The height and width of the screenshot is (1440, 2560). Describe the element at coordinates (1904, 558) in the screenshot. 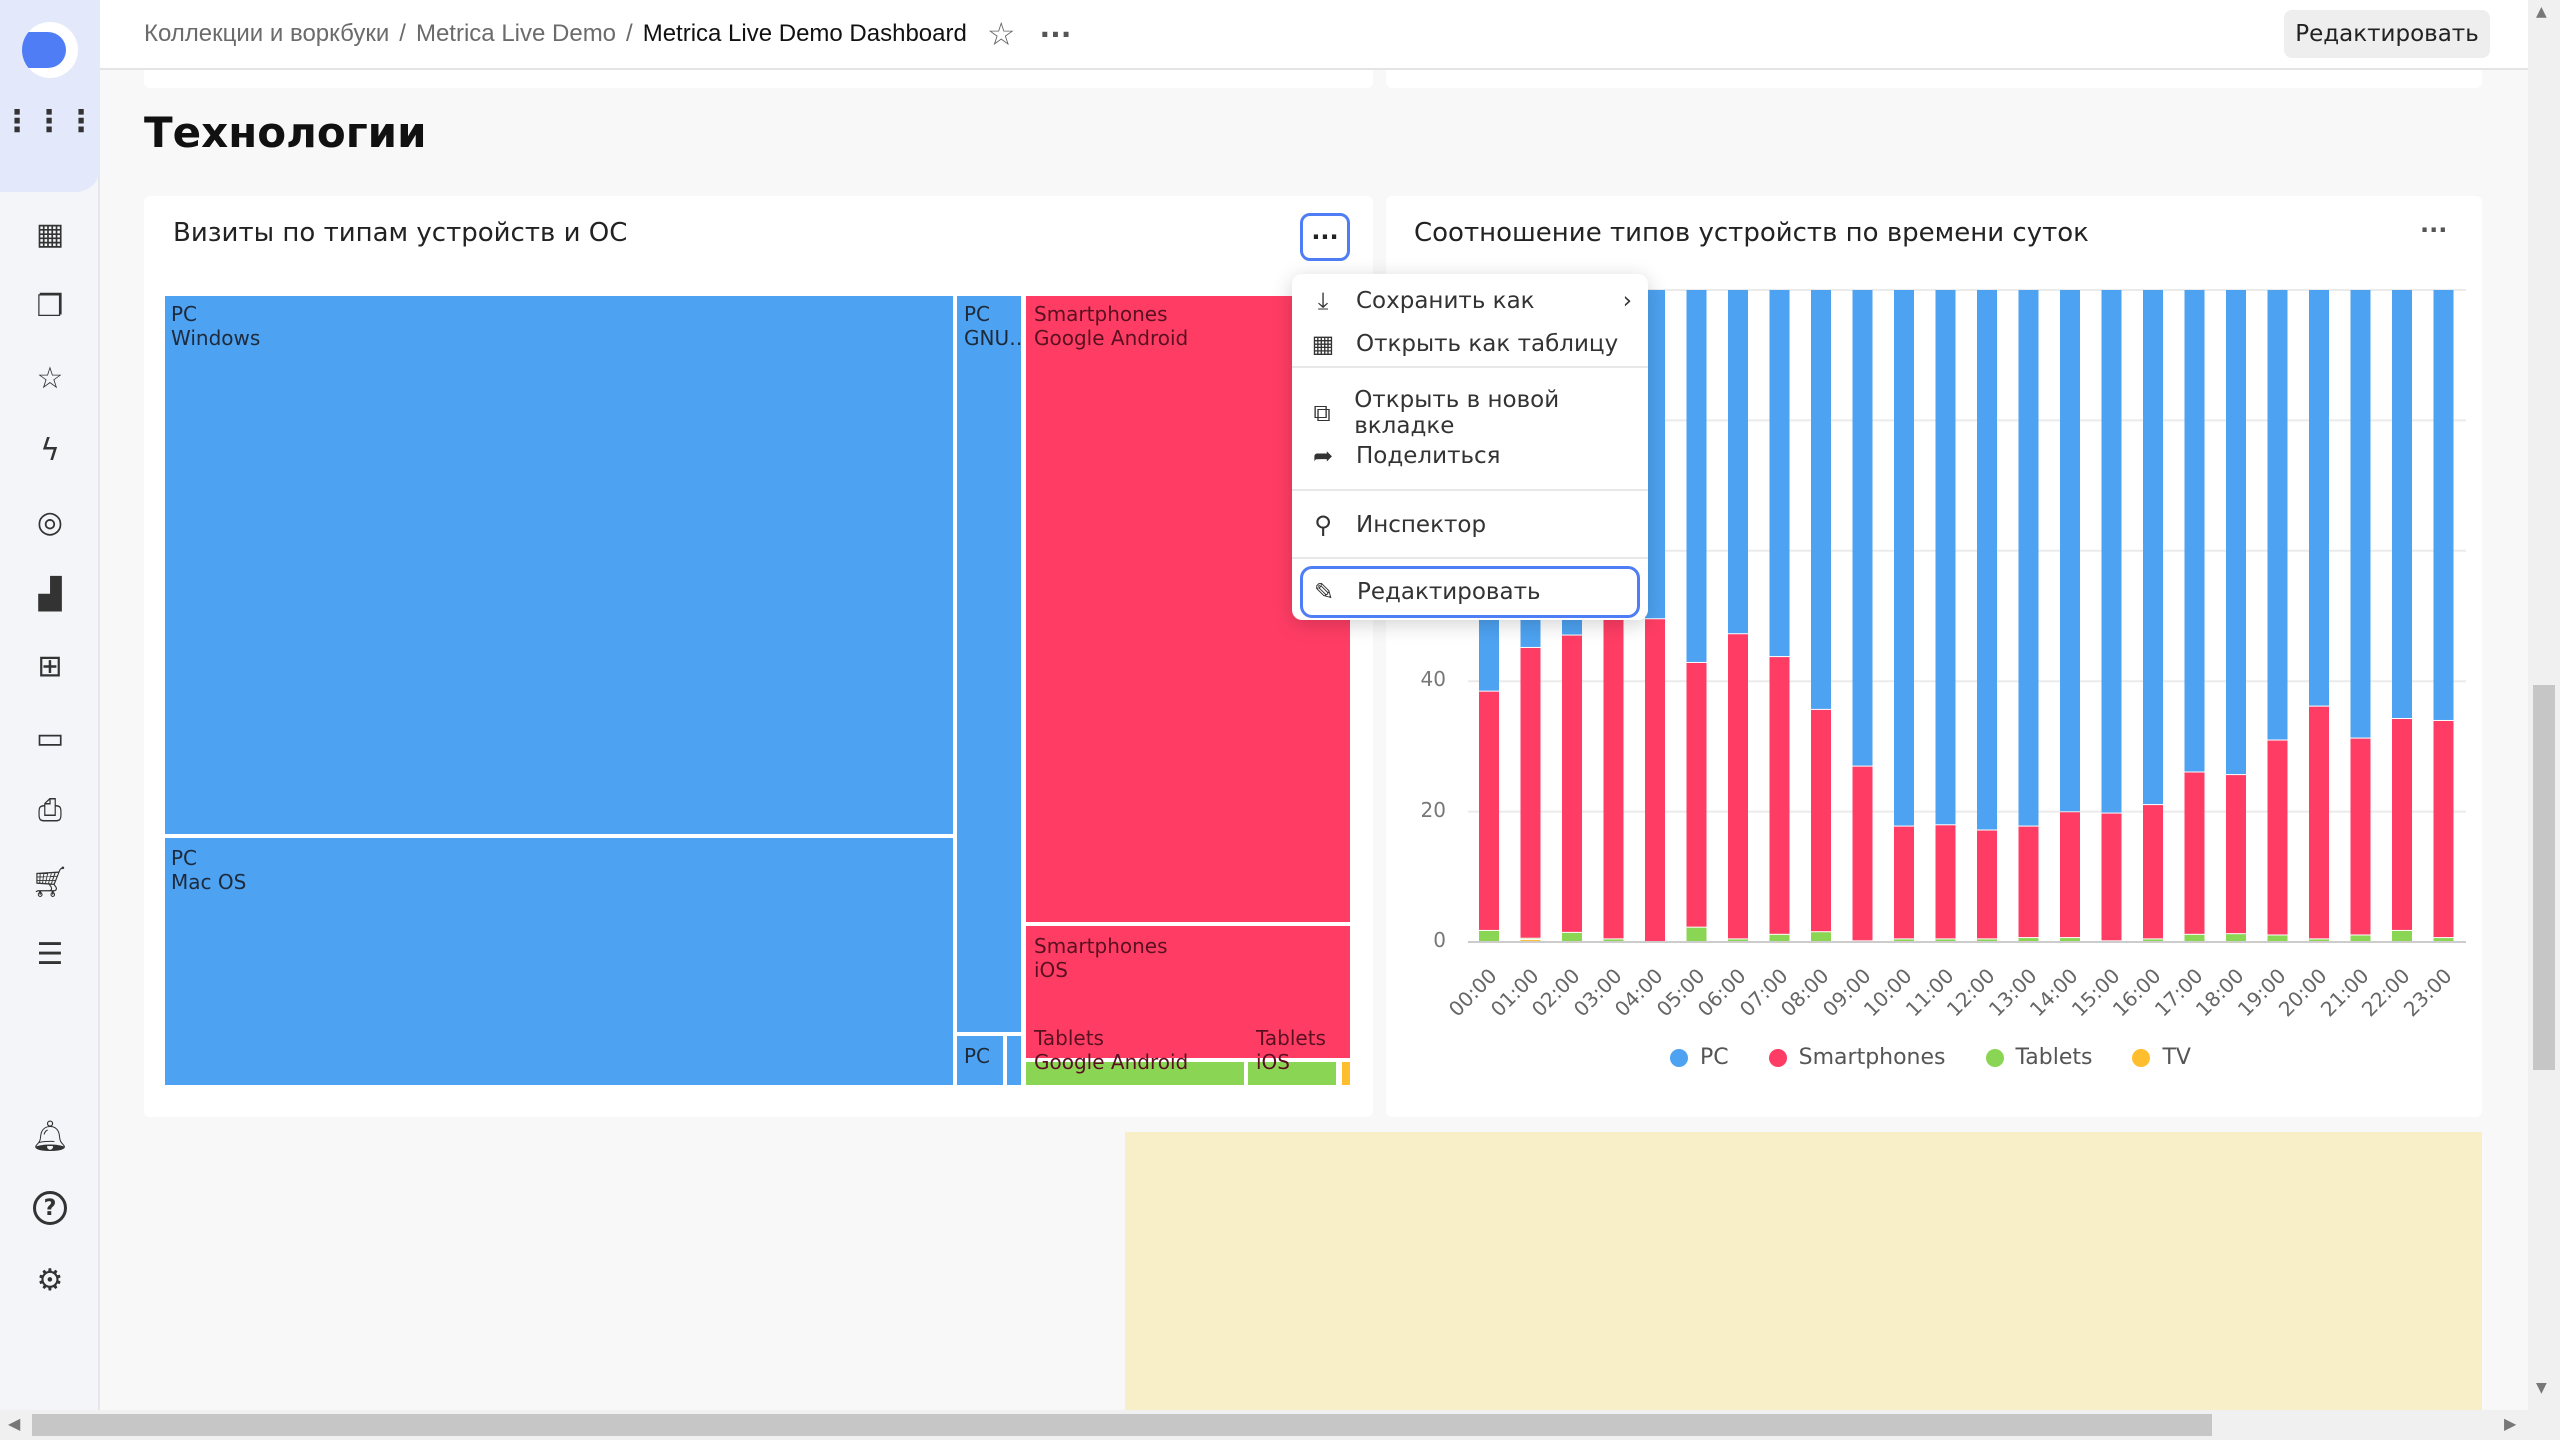

I see `bar-pc-10:00` at that location.